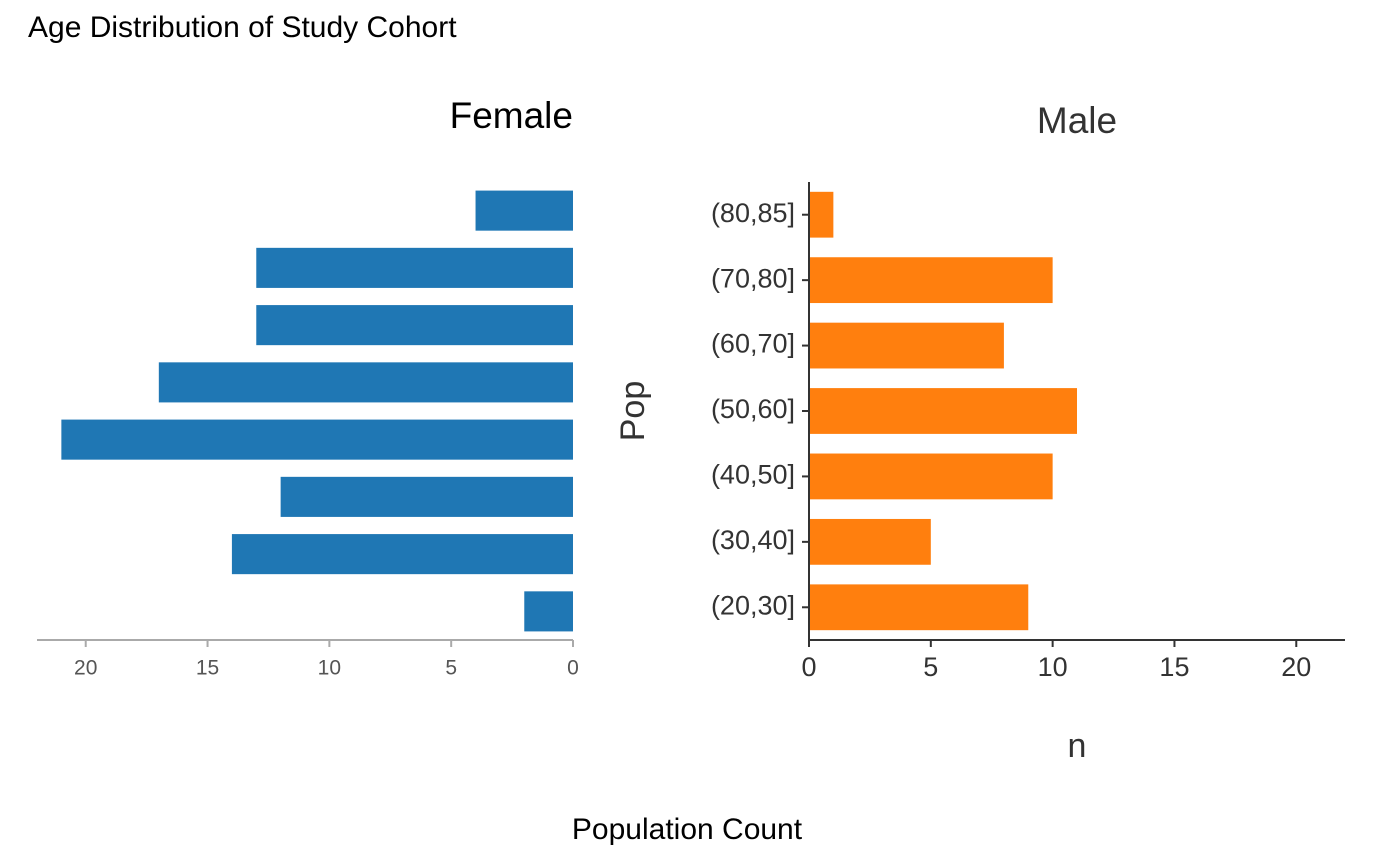 Image resolution: width=1400 pixels, height=865 pixels. What do you see at coordinates (687, 829) in the screenshot?
I see `shared-x-label: Population Count` at bounding box center [687, 829].